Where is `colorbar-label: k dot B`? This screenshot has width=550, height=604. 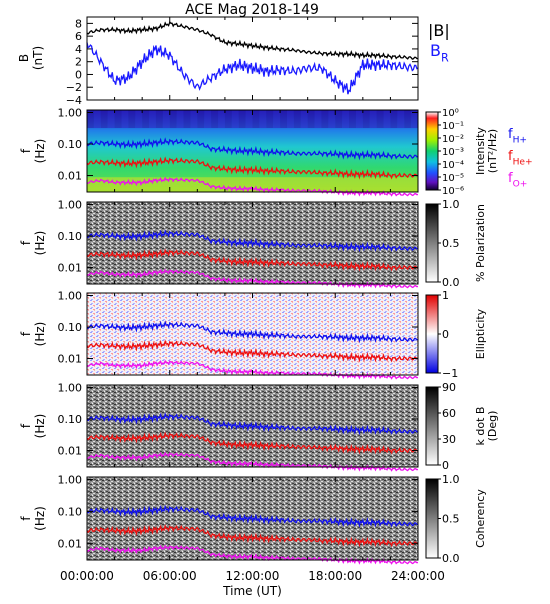 colorbar-label: k dot B is located at coordinates (480, 426).